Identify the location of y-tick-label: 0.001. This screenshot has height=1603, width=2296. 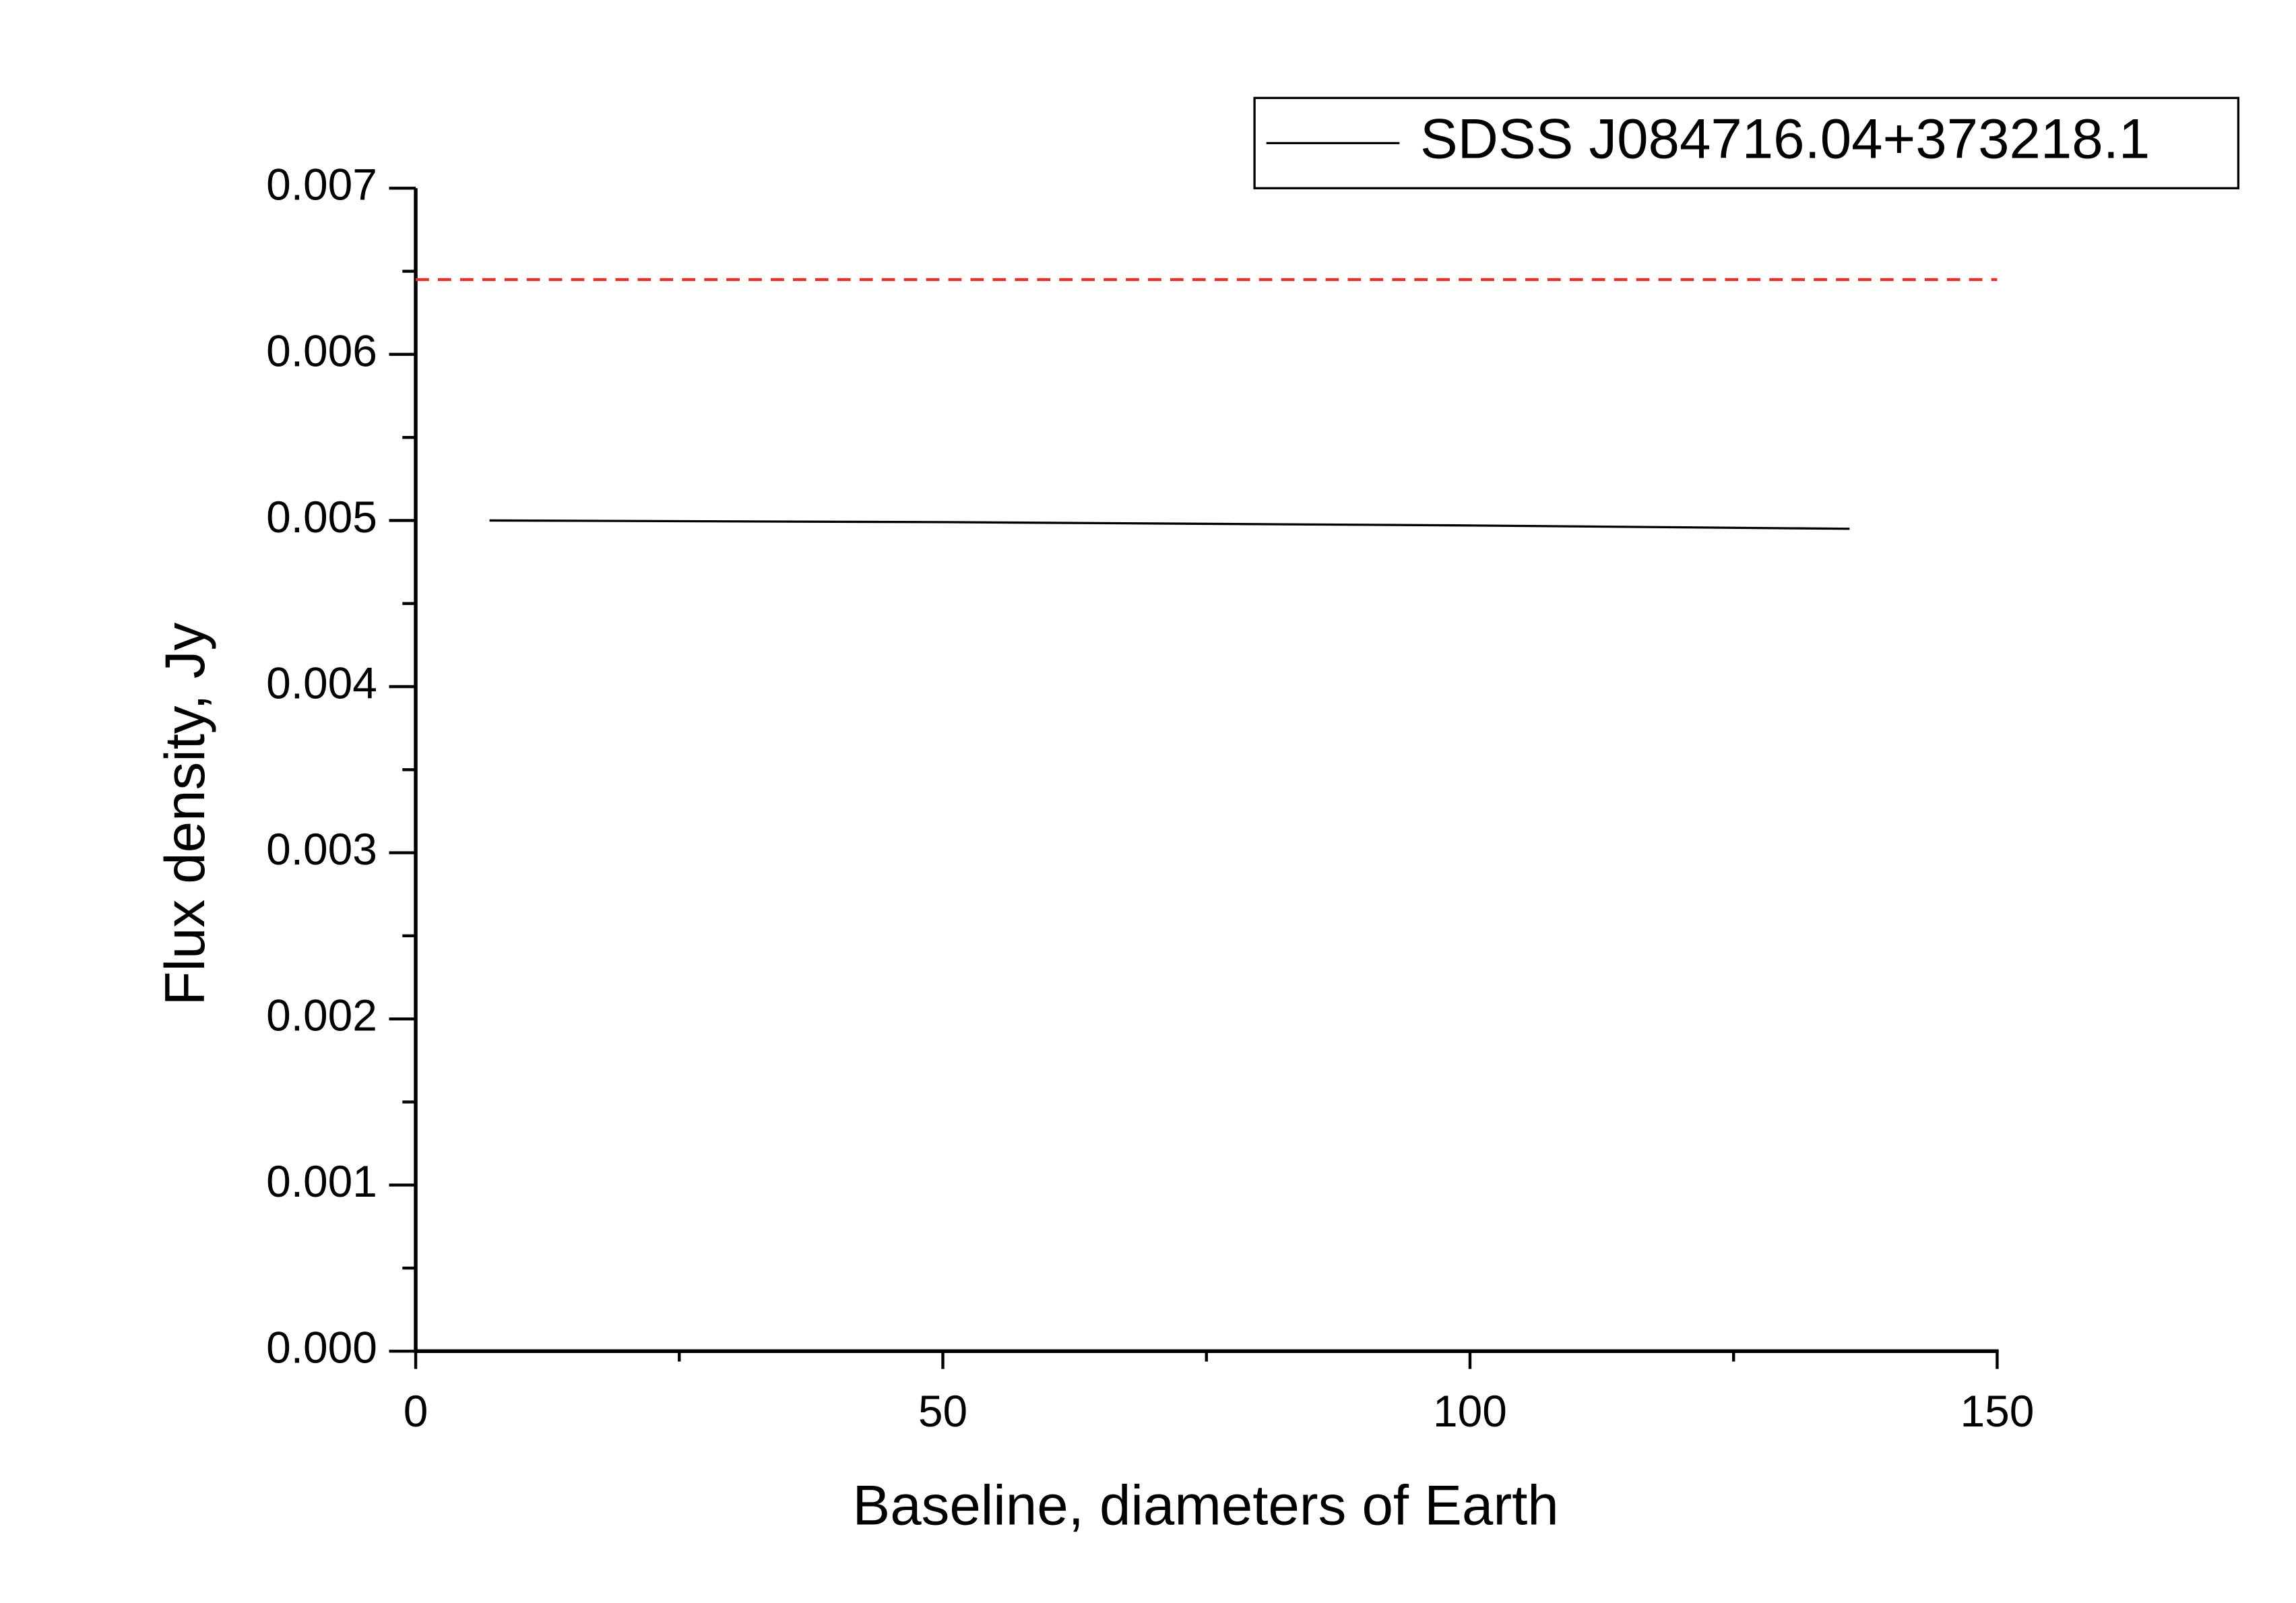
(321, 1181).